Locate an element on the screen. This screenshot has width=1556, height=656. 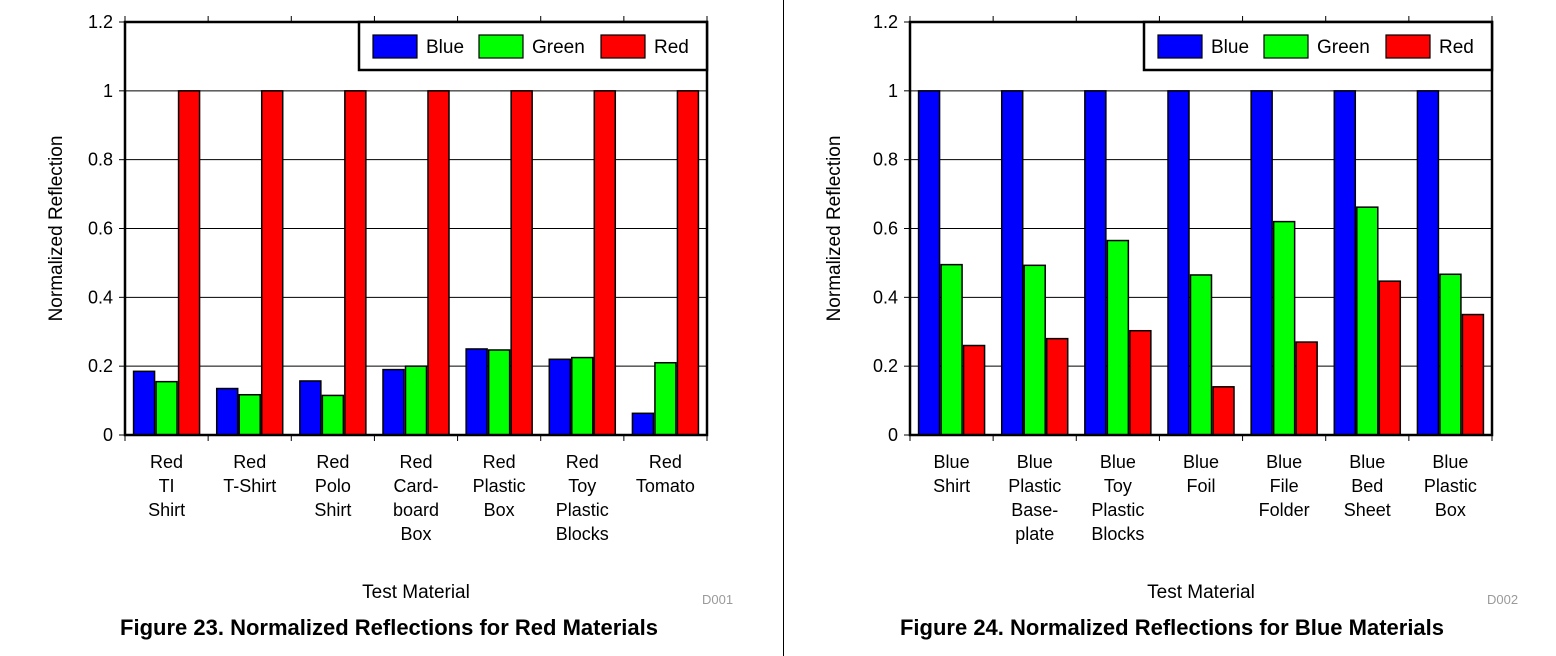
category-label: Blue Shirt is located at coordinates (951, 474).